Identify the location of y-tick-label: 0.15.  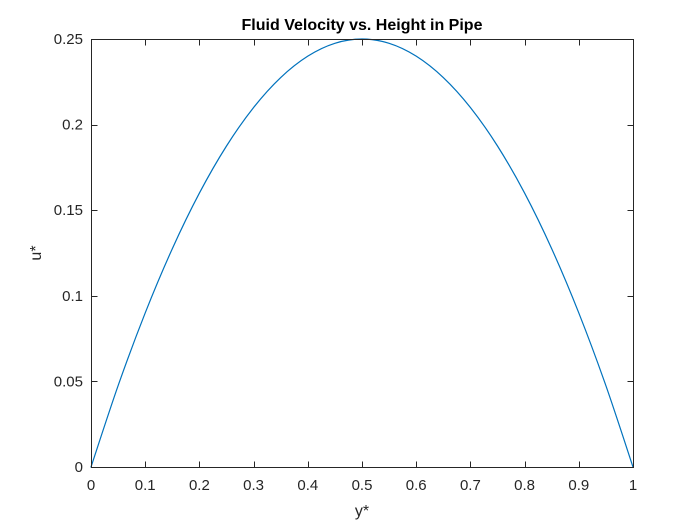
(68, 210).